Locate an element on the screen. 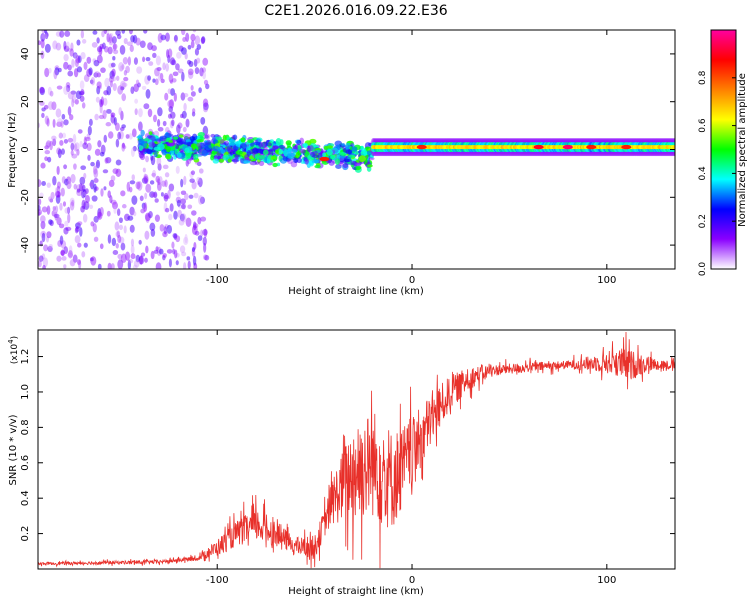  x-tick-label: -100 is located at coordinates (217, 580).